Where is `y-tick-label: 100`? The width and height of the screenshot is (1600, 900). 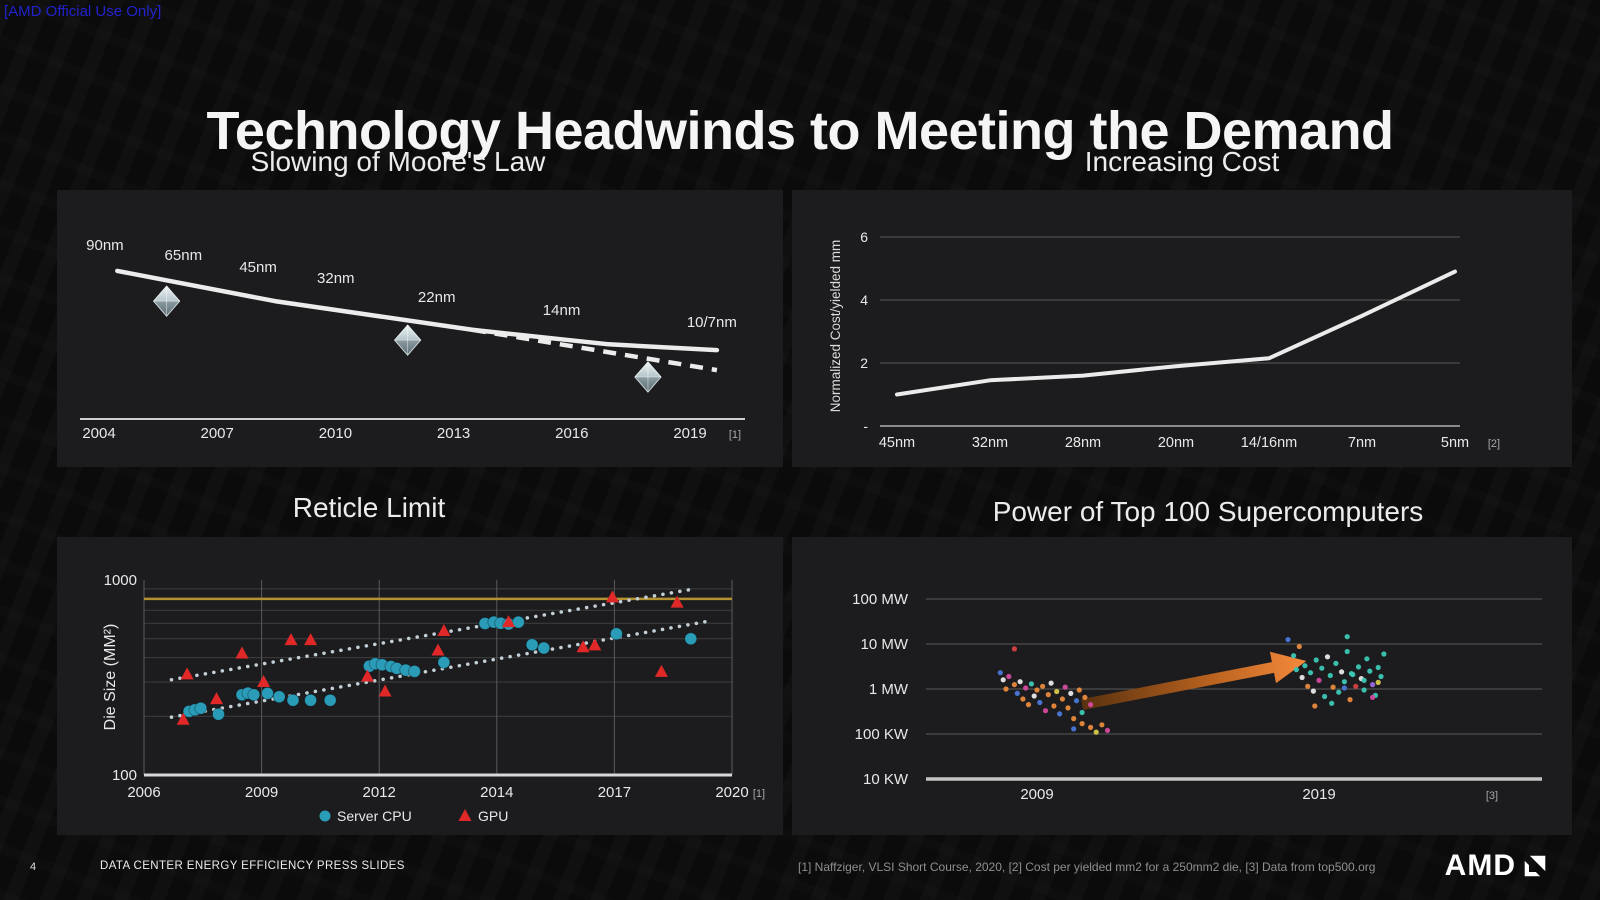
y-tick-label: 100 is located at coordinates (124, 775).